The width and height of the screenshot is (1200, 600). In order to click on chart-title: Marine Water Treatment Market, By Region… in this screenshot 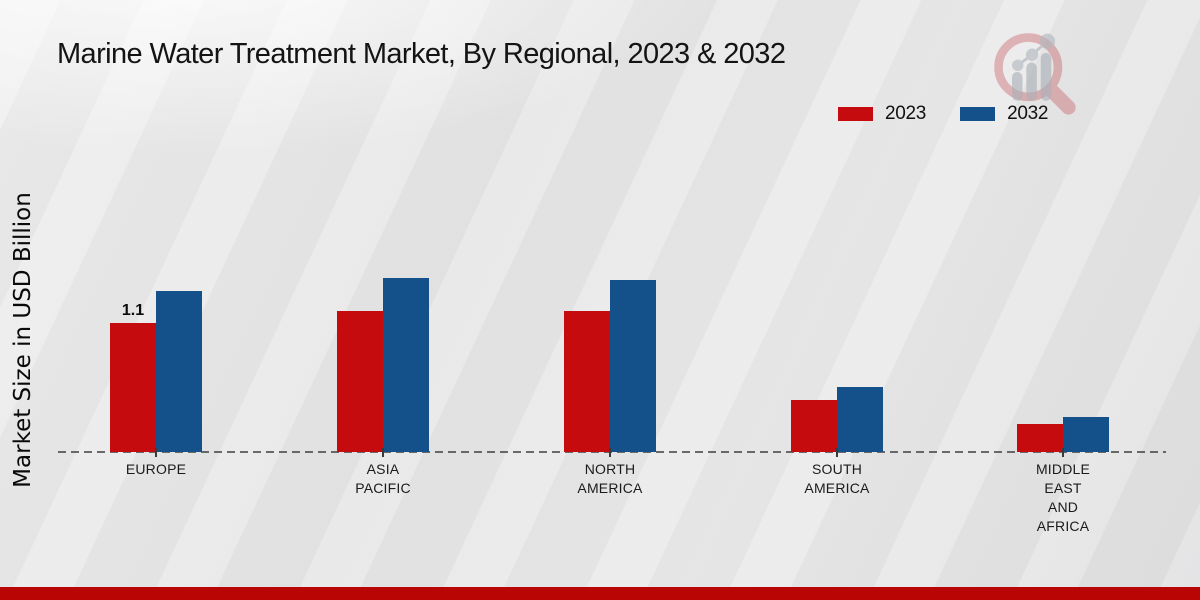, I will do `click(421, 54)`.